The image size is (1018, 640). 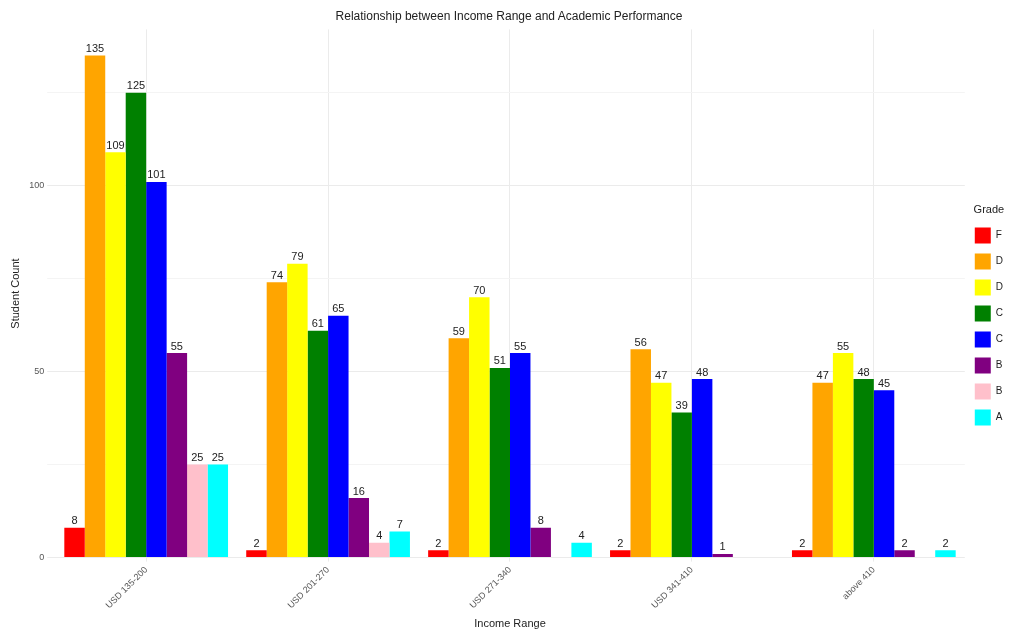 What do you see at coordinates (681, 405) in the screenshot?
I see `data-label: 39` at bounding box center [681, 405].